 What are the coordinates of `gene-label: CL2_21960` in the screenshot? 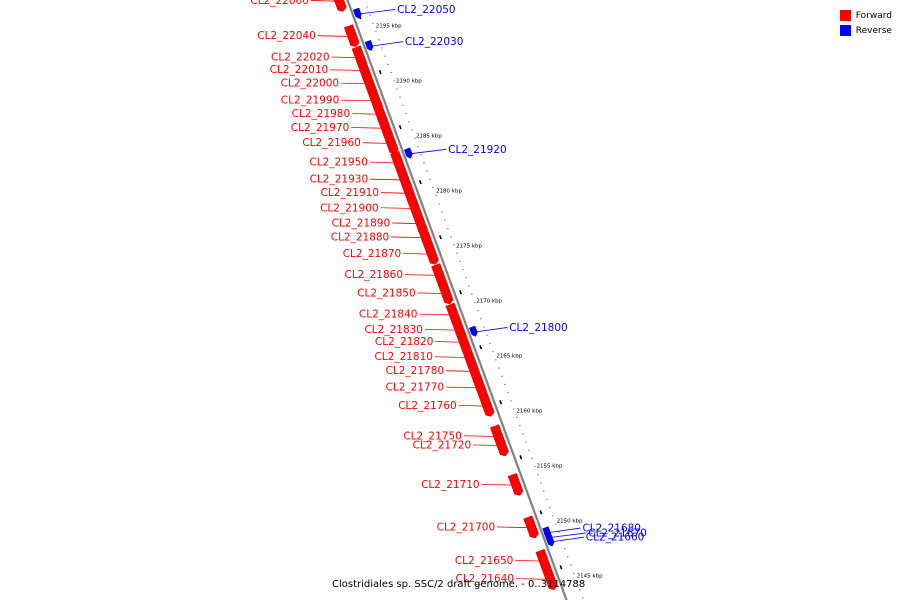 It's located at (331, 143).